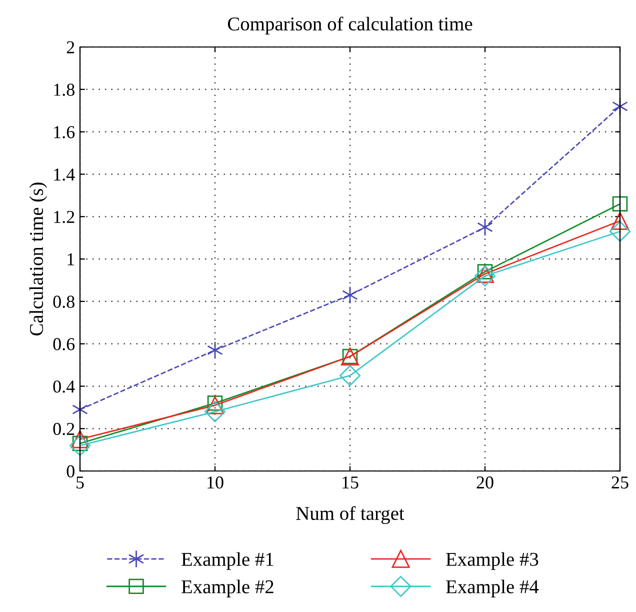  I want to click on y-tick-label: 0, so click(70, 471).